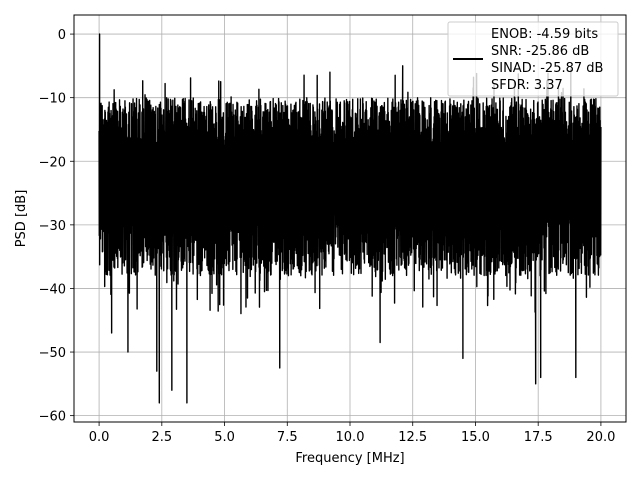 The width and height of the screenshot is (640, 480). I want to click on legend-line-sinad: SINAD: -25.87 dB, so click(547, 68).